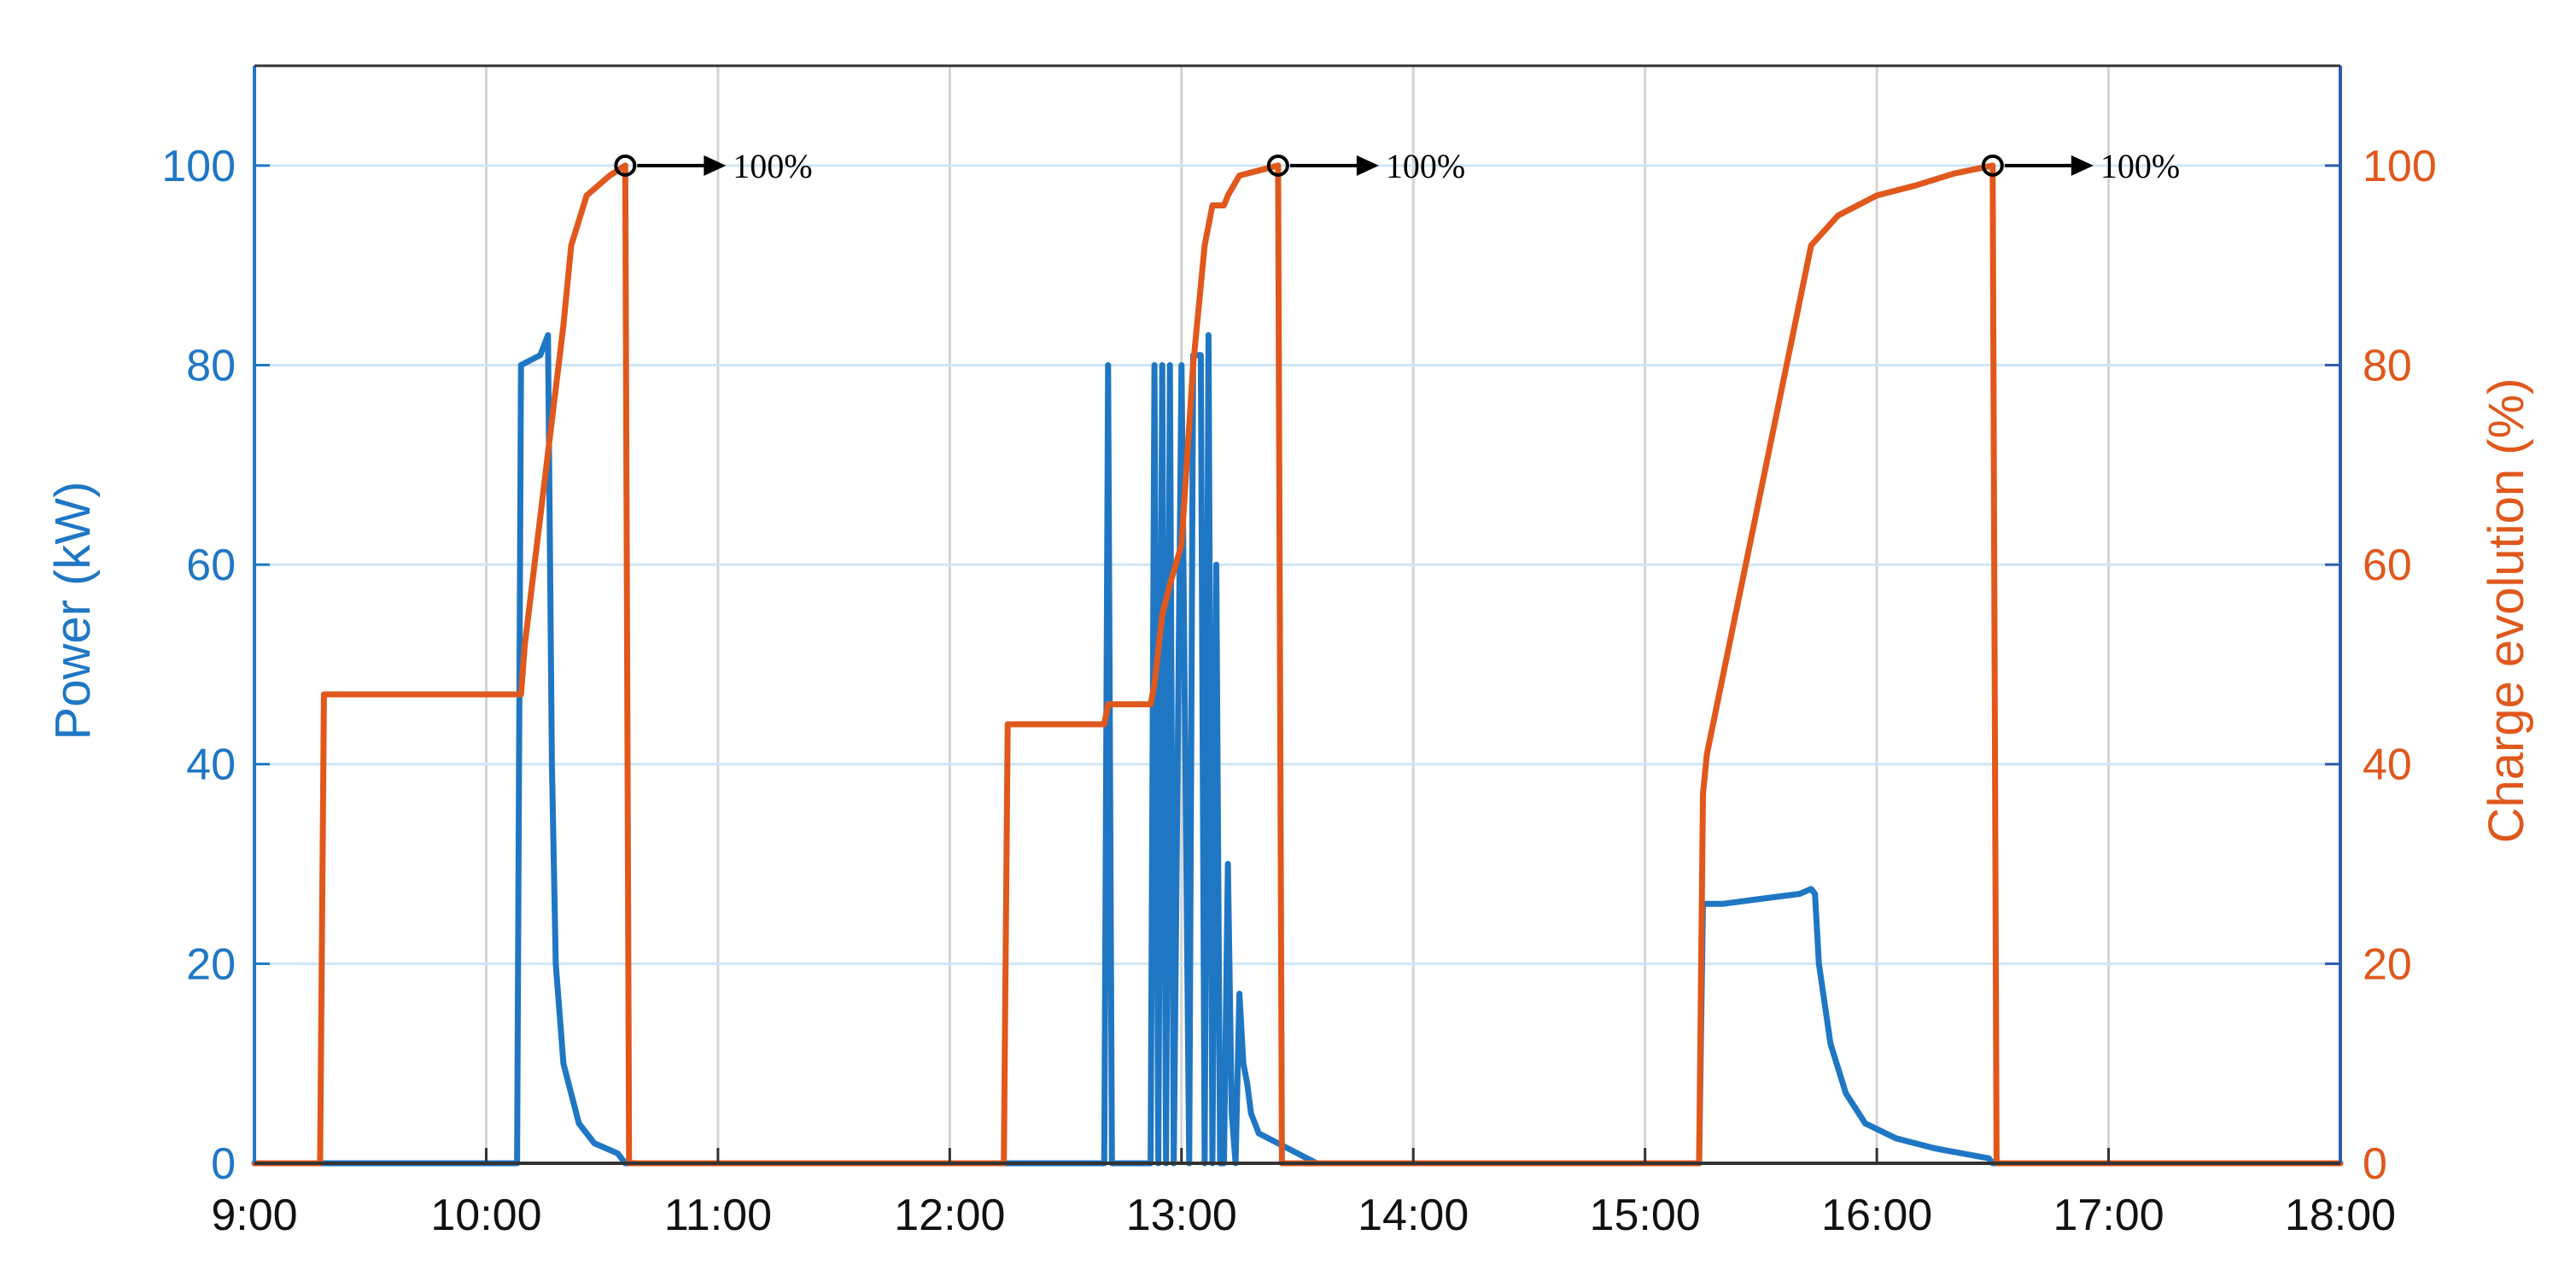 This screenshot has width=2576, height=1282. What do you see at coordinates (949, 1215) in the screenshot?
I see `x-tick-label: 12:00` at bounding box center [949, 1215].